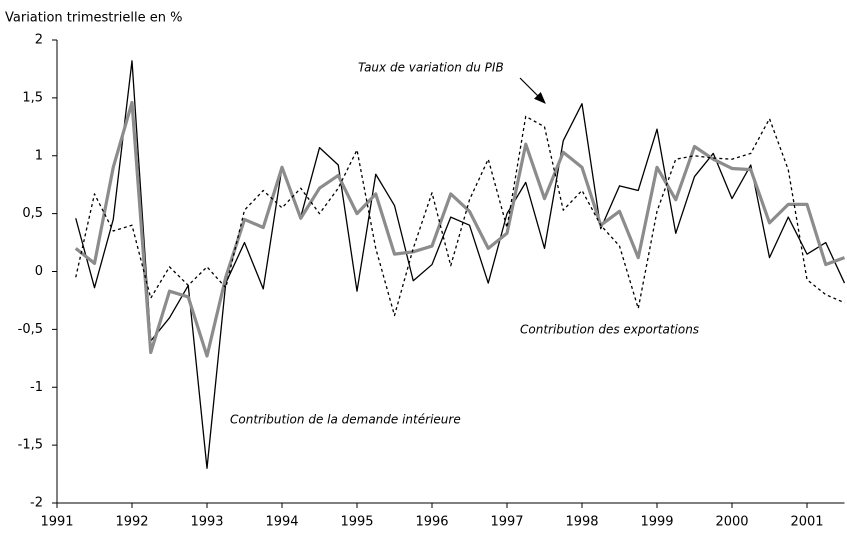 The height and width of the screenshot is (539, 847). What do you see at coordinates (806, 522) in the screenshot?
I see `x-tick-label: 2001` at bounding box center [806, 522].